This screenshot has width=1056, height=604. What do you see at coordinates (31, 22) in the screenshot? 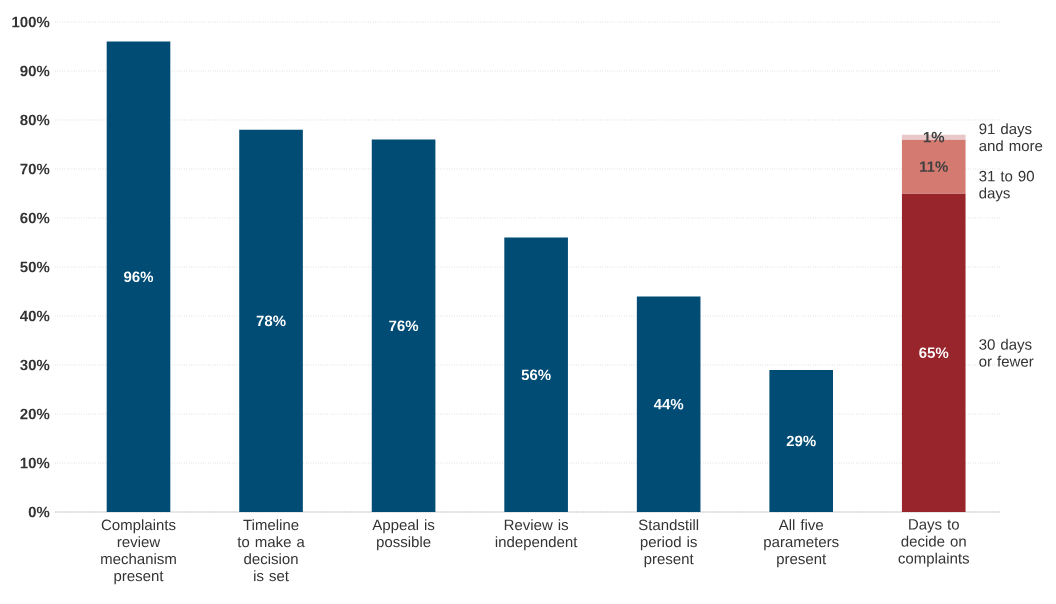
I see `y-tick-label: 100%` at bounding box center [31, 22].